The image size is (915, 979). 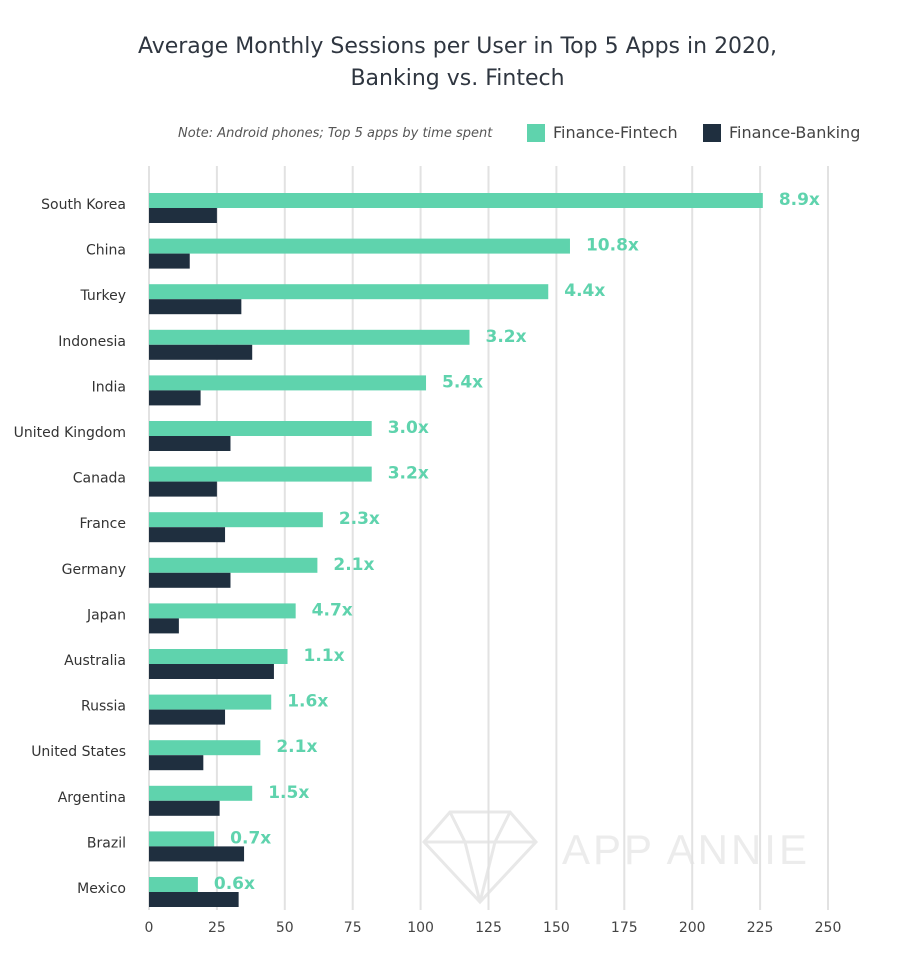 What do you see at coordinates (149, 928) in the screenshot?
I see `x-tick-label: 0` at bounding box center [149, 928].